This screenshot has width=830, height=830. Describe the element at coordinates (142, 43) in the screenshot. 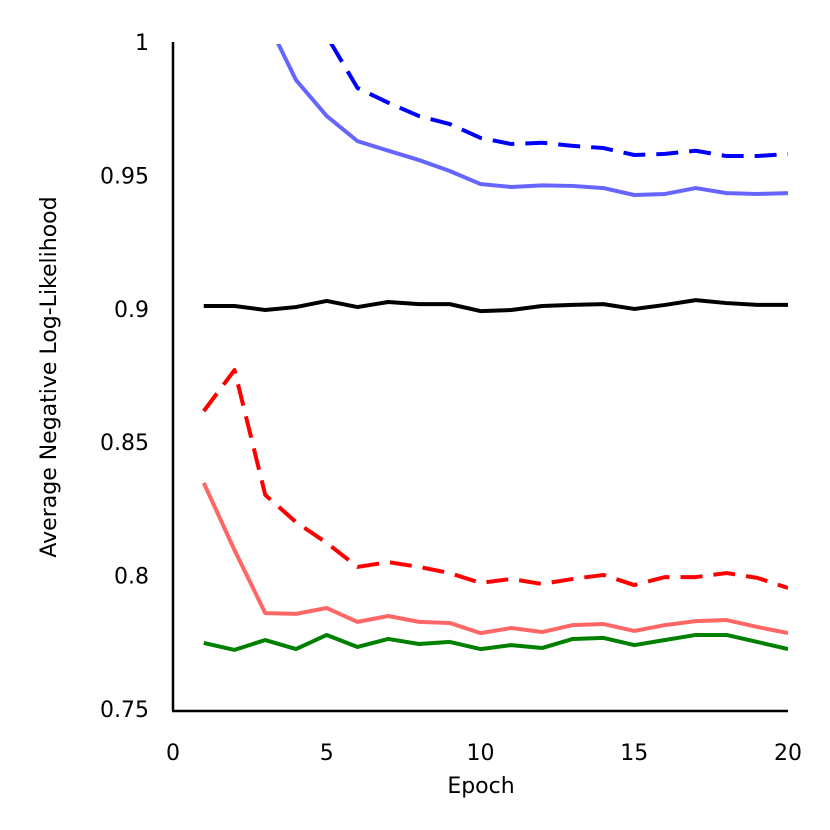

I see `y-tick-label: 1` at that location.